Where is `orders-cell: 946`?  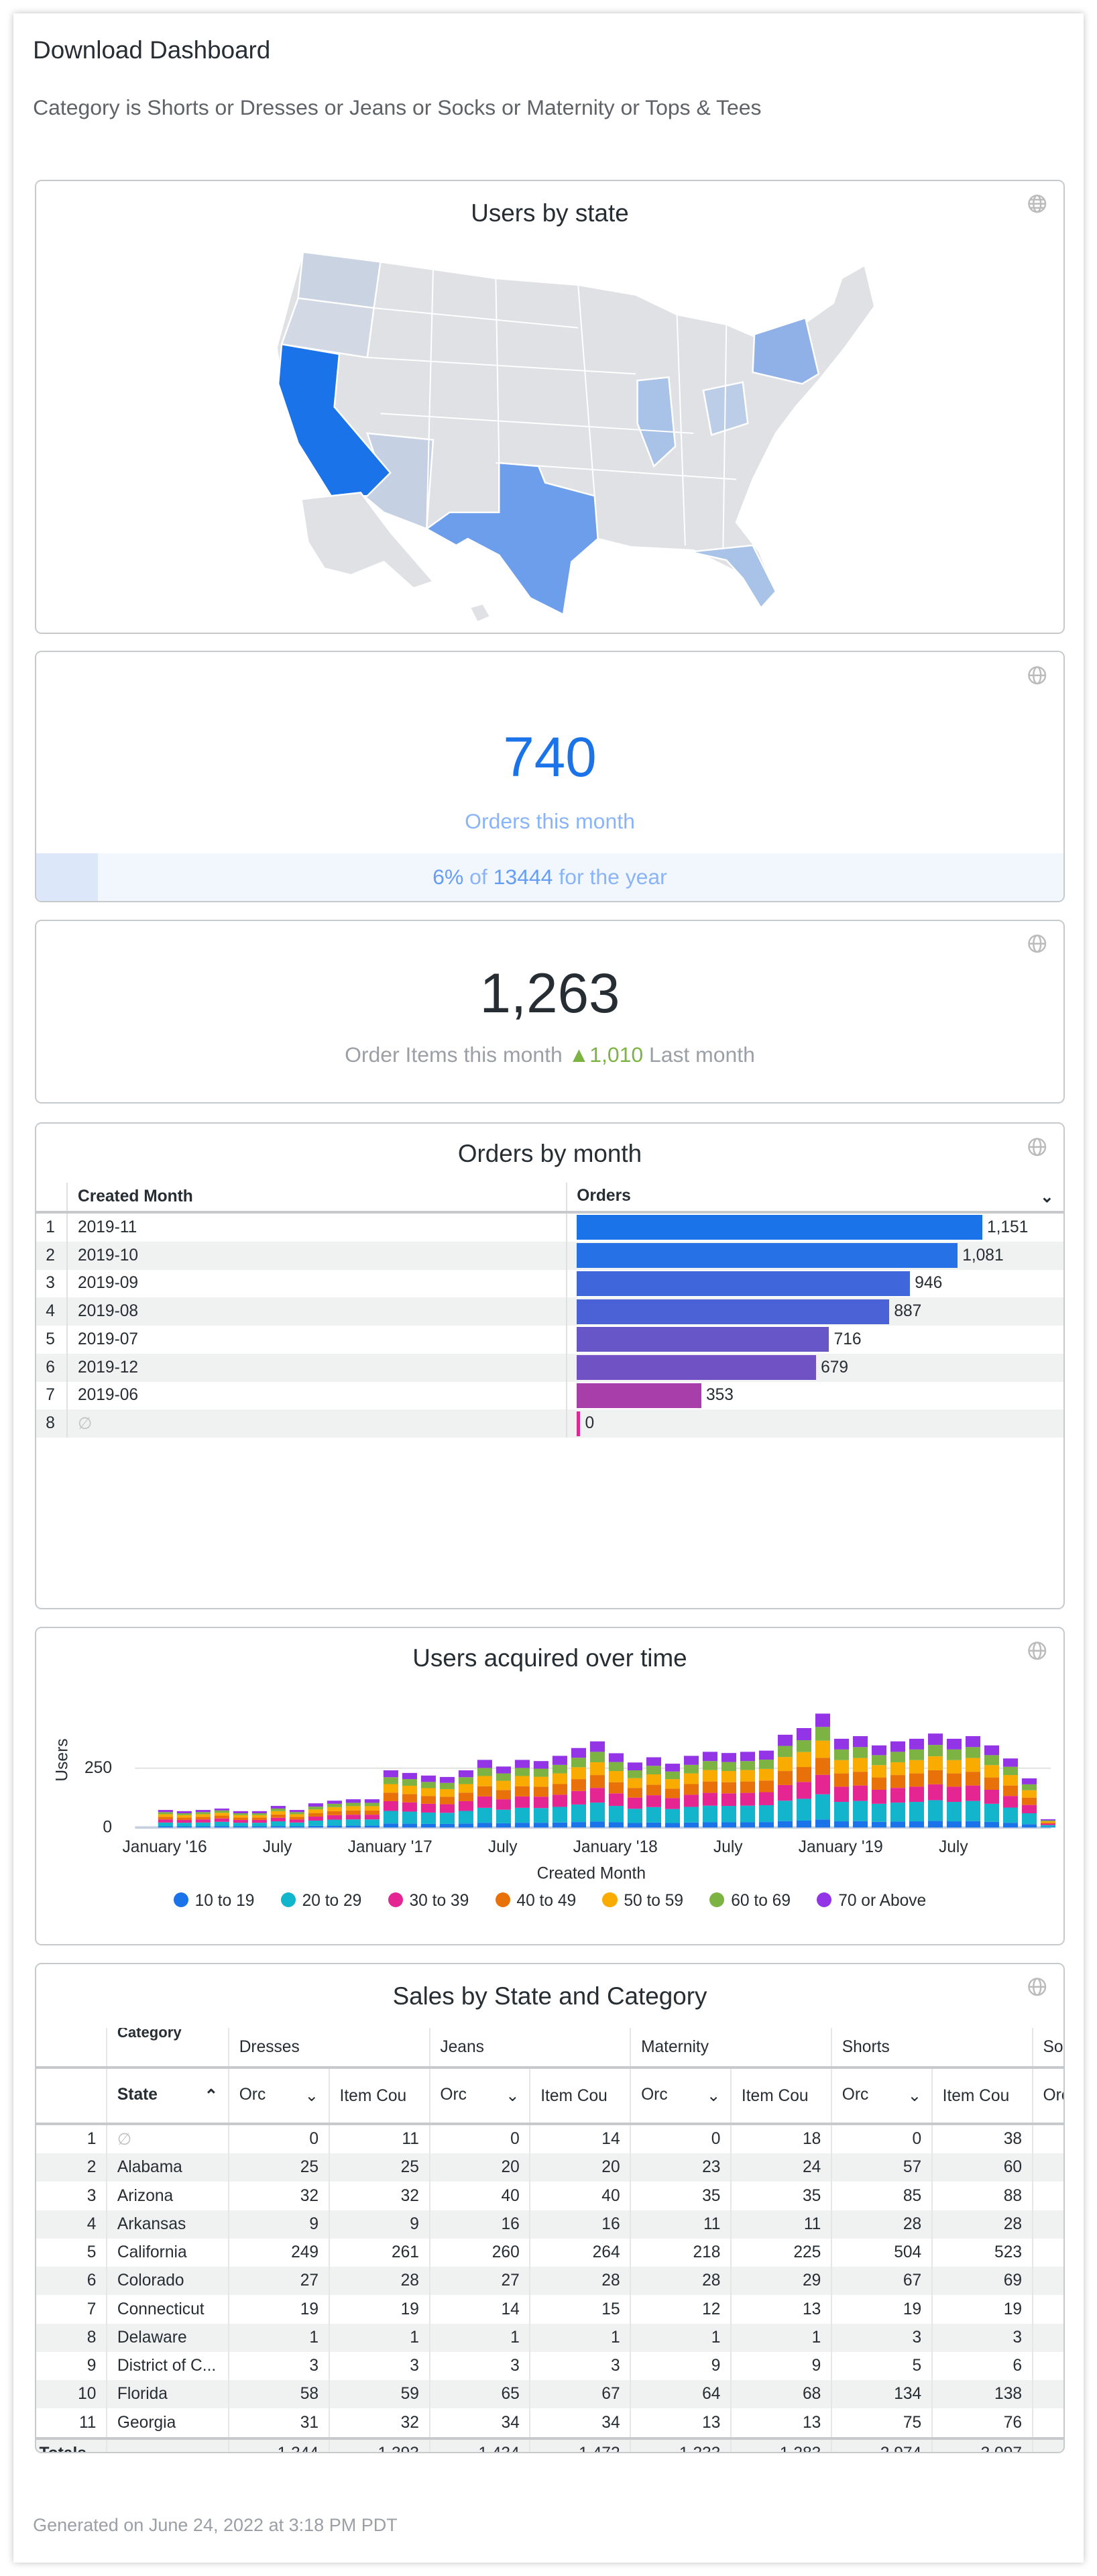 orders-cell: 946 is located at coordinates (816, 1284).